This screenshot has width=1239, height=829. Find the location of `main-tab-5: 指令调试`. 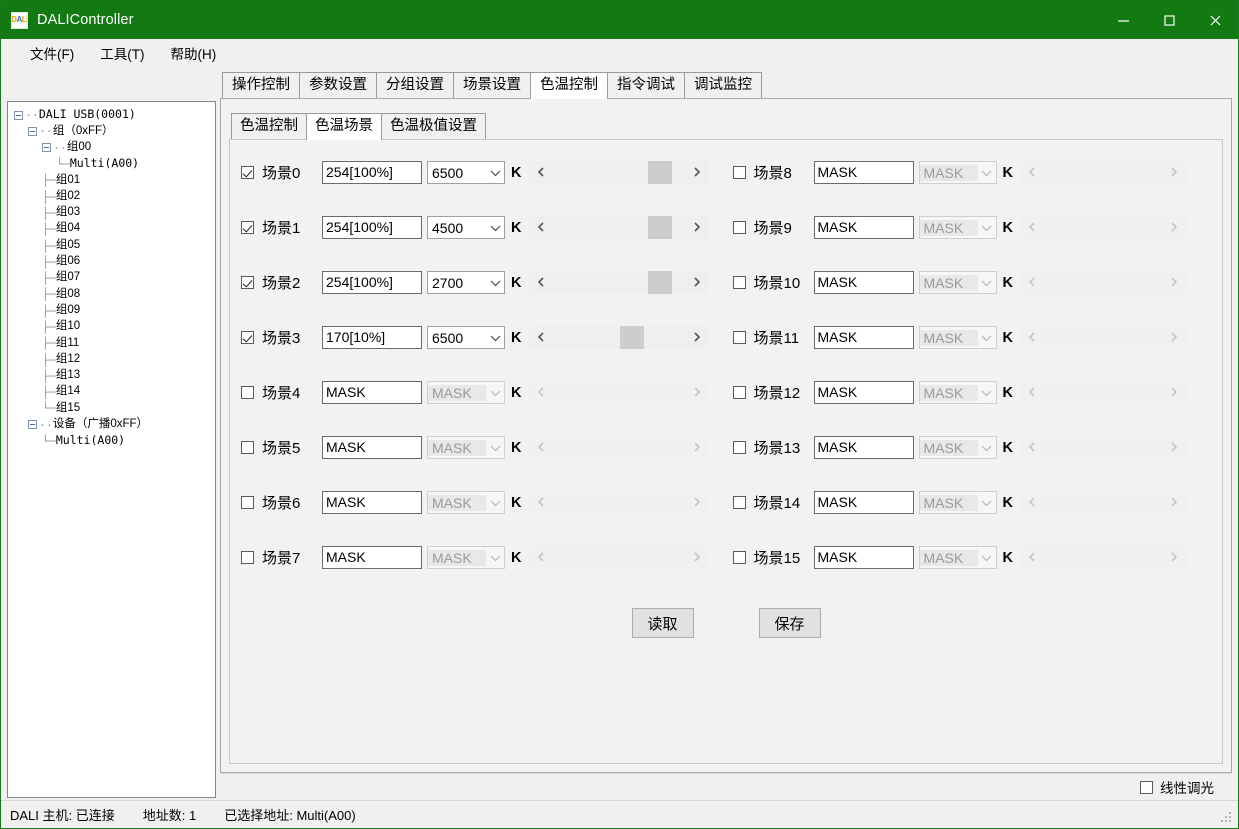

main-tab-5: 指令调试 is located at coordinates (646, 85).